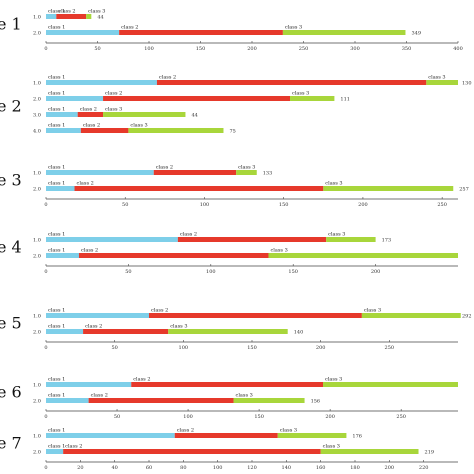 The height and width of the screenshot is (474, 474). I want to click on panel-label: e 7, so click(11, 443).